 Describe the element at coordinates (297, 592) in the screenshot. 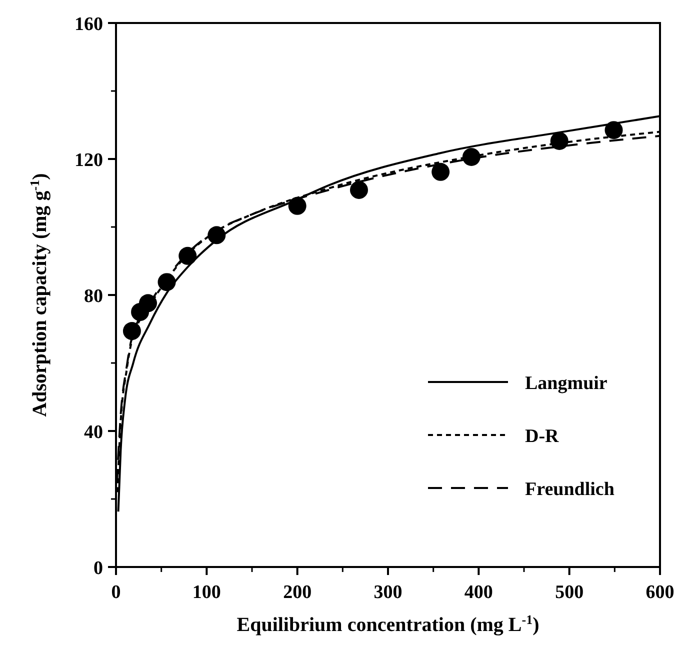

I see `x-tick-label: 200` at that location.